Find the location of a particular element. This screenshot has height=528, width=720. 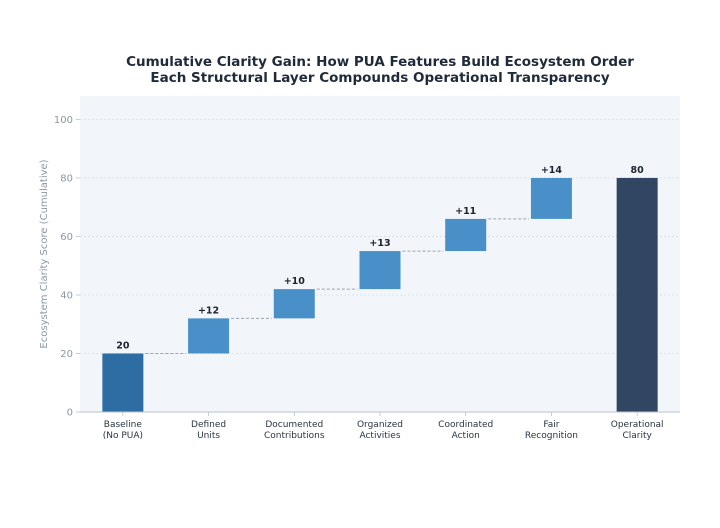

y-tick-label-80: 80 is located at coordinates (66, 178).